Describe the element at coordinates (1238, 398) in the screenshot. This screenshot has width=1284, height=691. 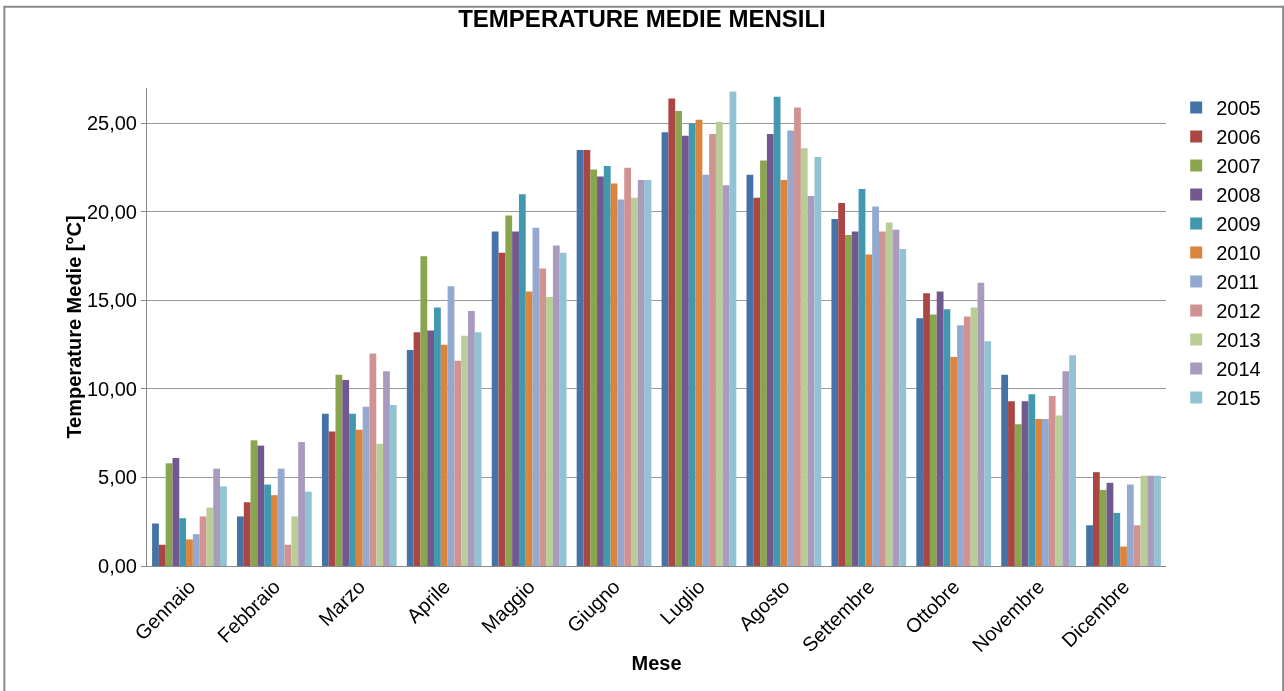
I see `legend-label: 2015` at that location.